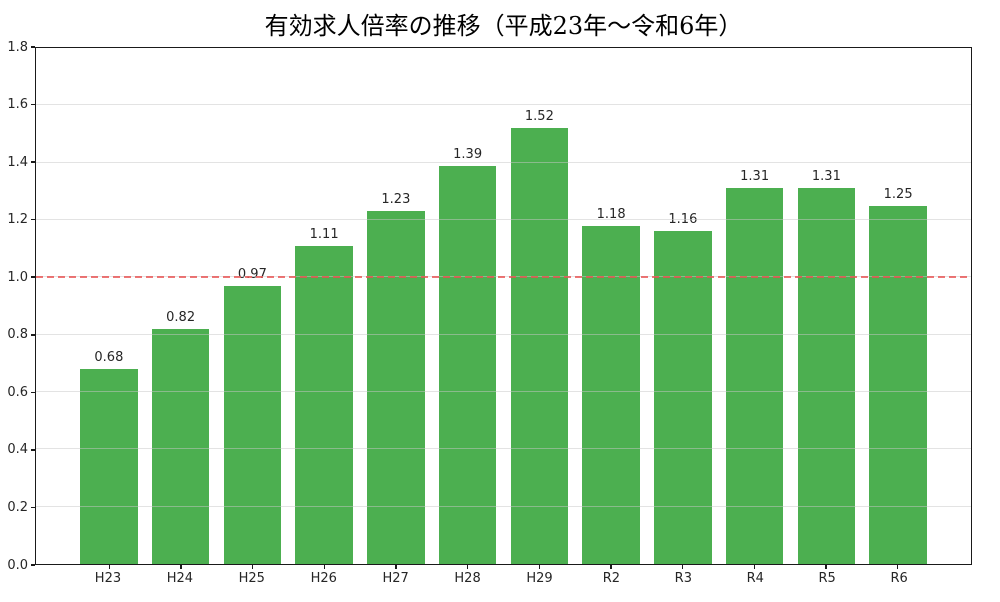 The width and height of the screenshot is (1000, 602). I want to click on bar-value-label-H24: 0.82, so click(181, 317).